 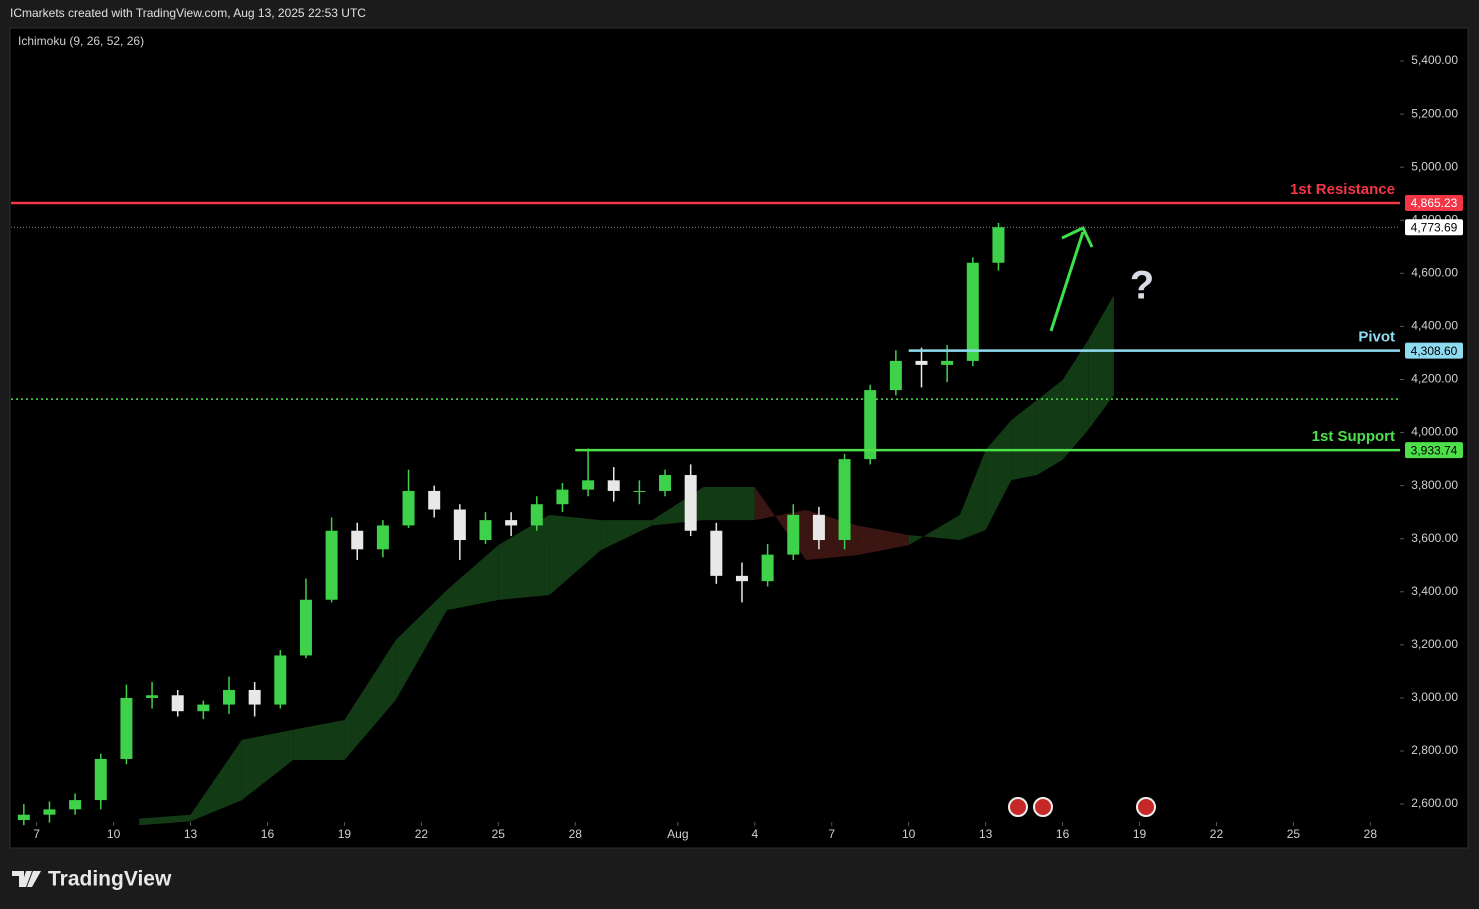 What do you see at coordinates (1434, 591) in the screenshot?
I see `y-tick-label: 3,400.00` at bounding box center [1434, 591].